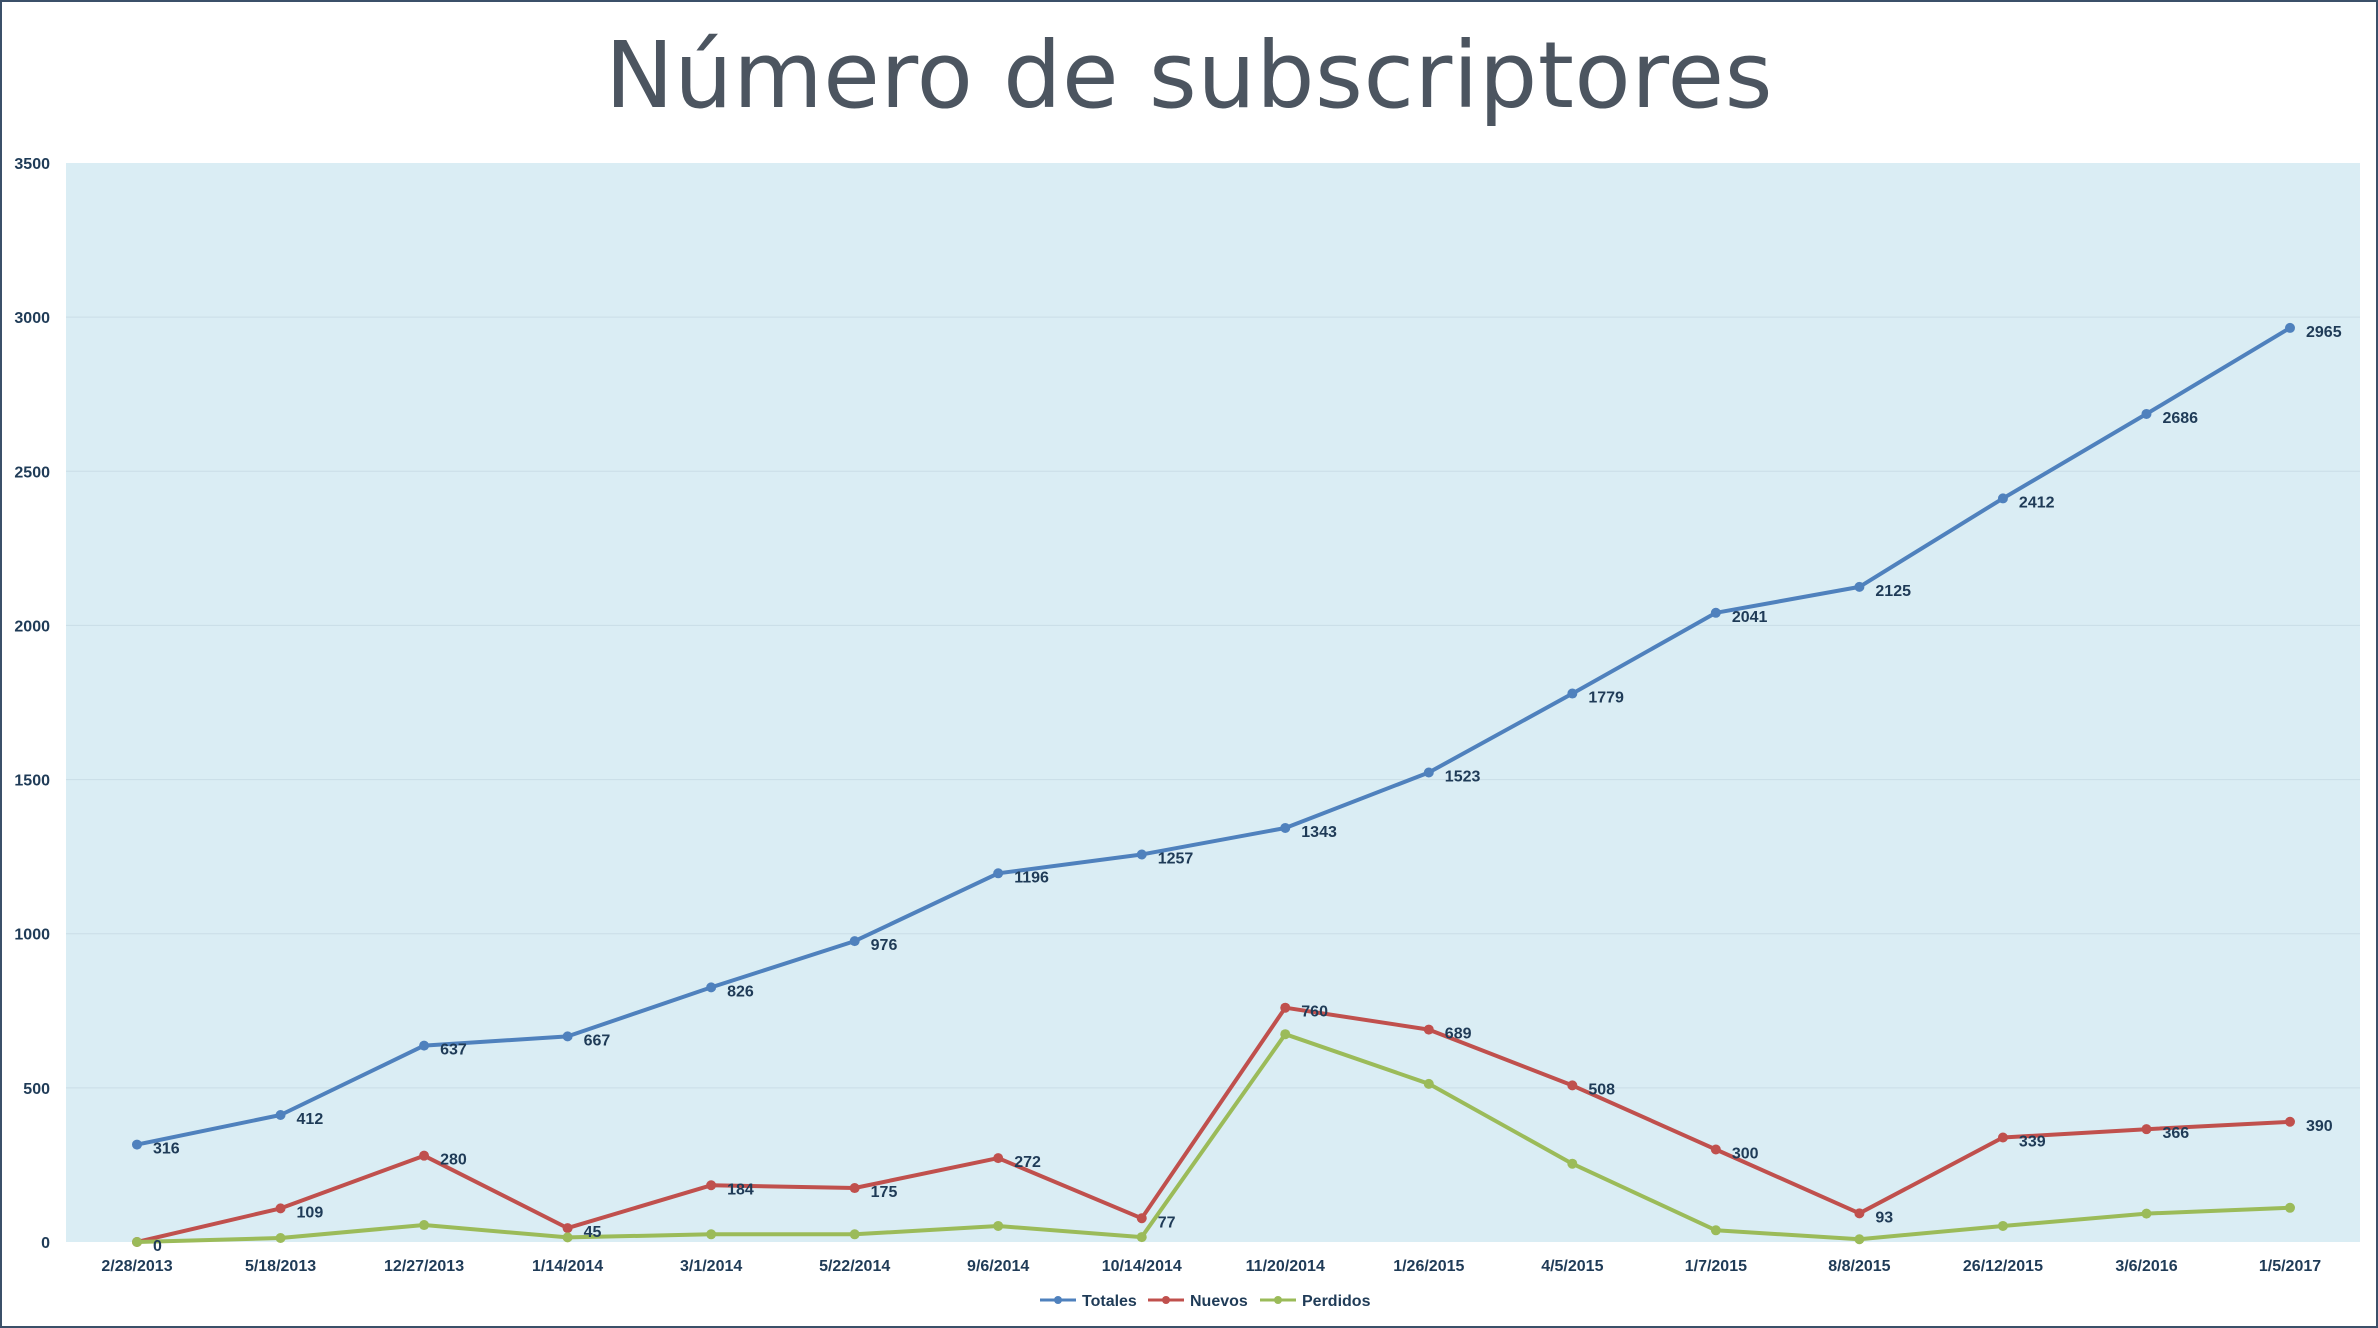 Image resolution: width=2378 pixels, height=1328 pixels. I want to click on legend-label-perdidos: Perdidos, so click(1336, 1301).